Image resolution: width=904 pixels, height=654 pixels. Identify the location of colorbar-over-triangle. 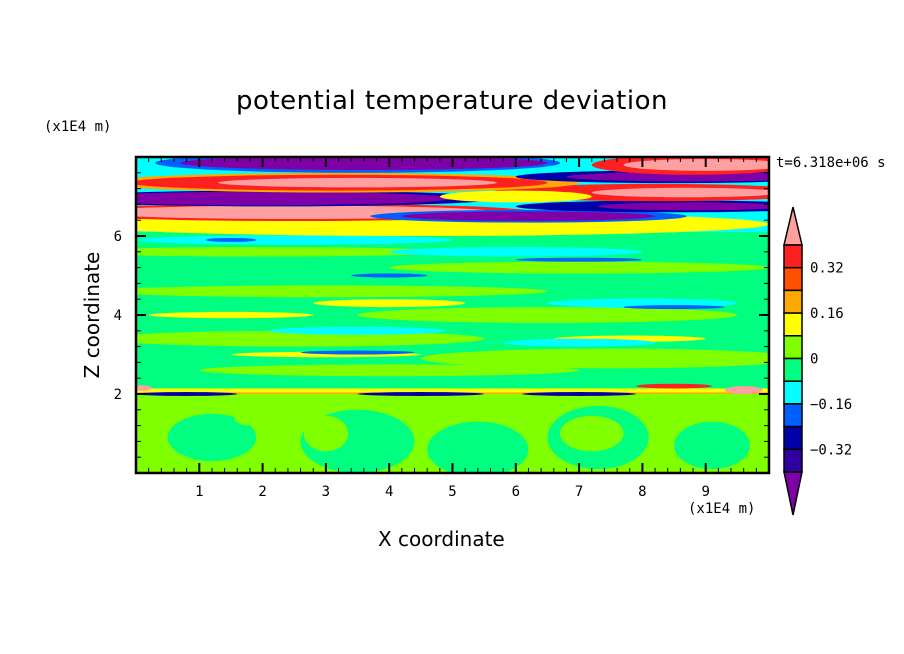
(793, 226).